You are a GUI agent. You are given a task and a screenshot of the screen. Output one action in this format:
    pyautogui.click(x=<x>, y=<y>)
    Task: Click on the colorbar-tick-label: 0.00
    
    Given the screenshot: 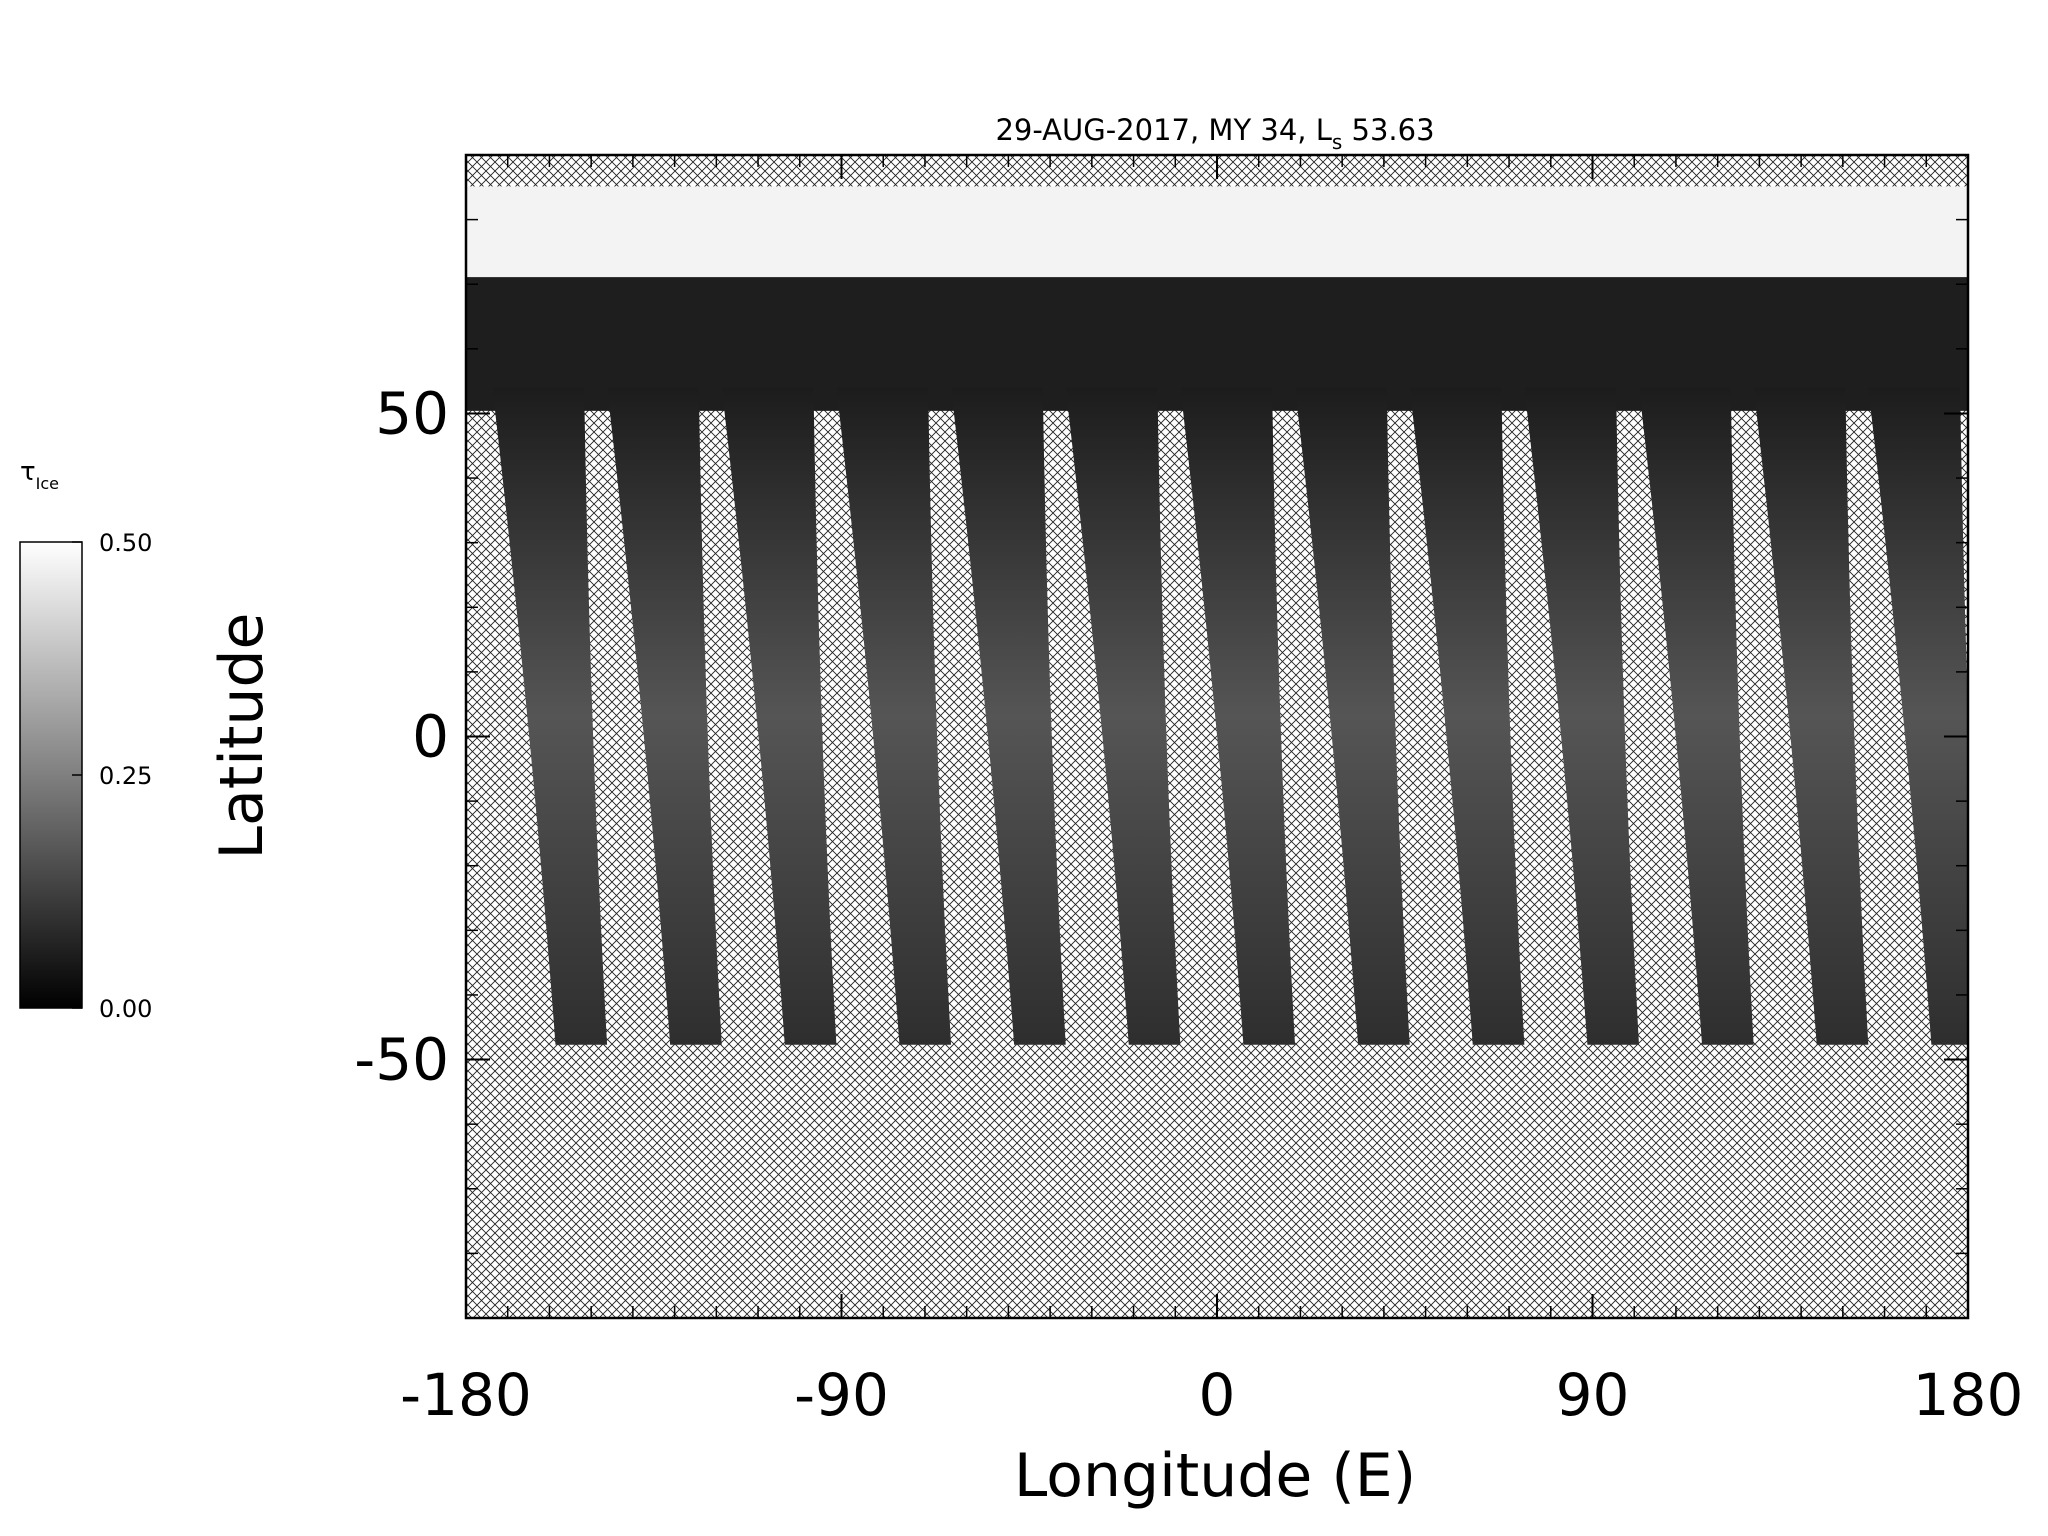 What is the action you would take?
    pyautogui.click(x=125, y=1009)
    